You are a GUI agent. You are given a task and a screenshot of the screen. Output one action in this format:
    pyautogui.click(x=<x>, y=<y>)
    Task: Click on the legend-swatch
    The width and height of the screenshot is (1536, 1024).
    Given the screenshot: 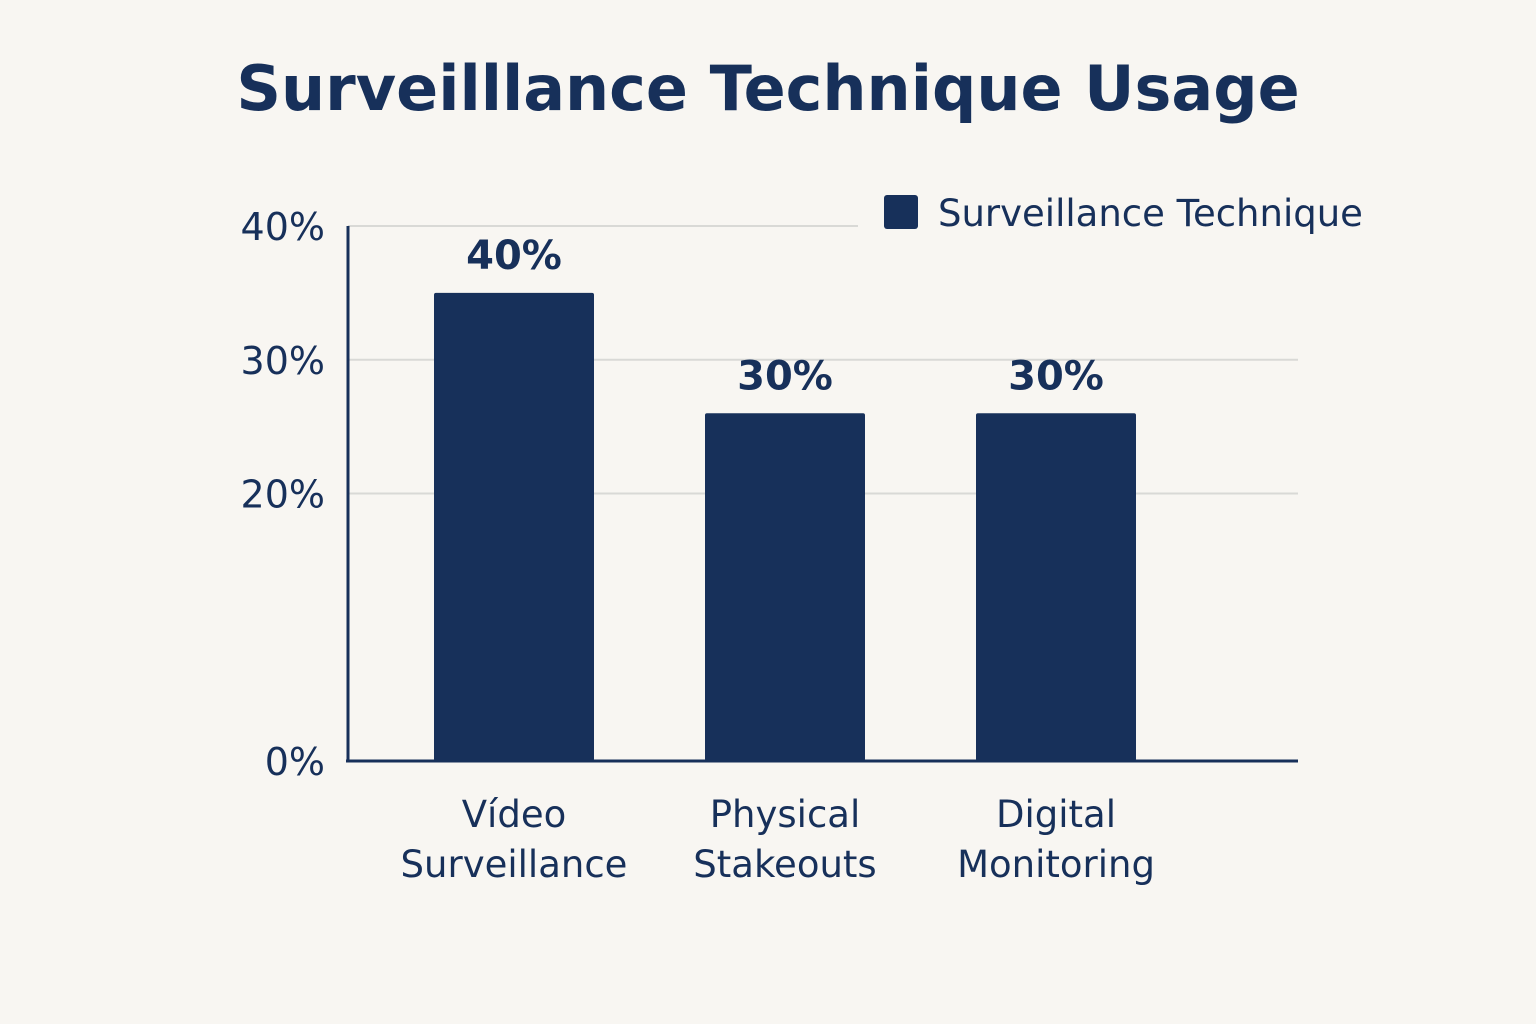 What is the action you would take?
    pyautogui.click(x=901, y=212)
    